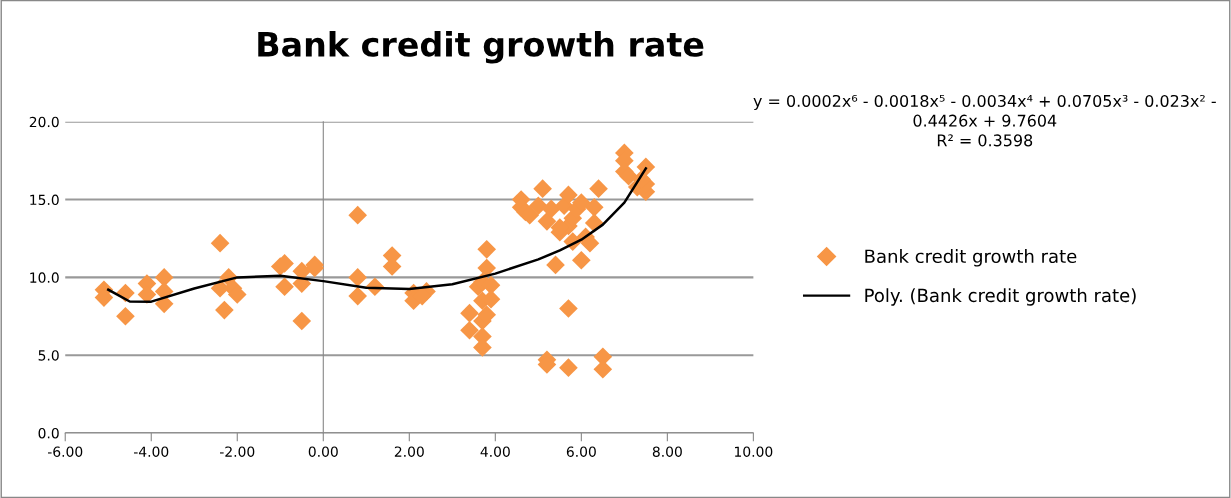 This screenshot has width=1231, height=498. I want to click on x-tick-label: -2.00, so click(237, 451).